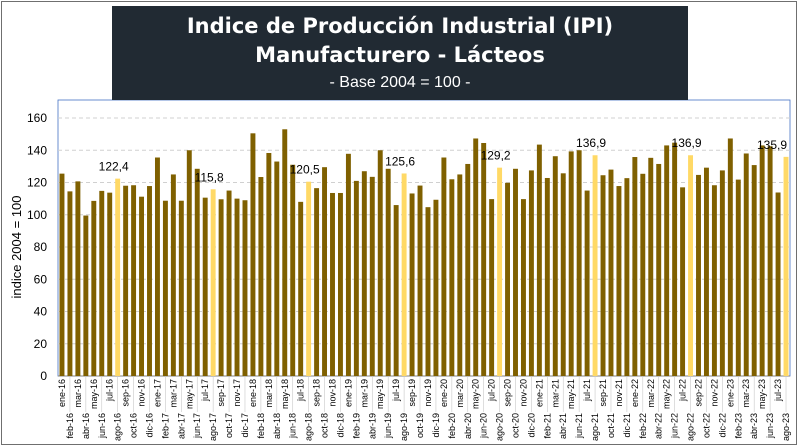 This screenshot has height=448, width=800. I want to click on x-tick-label: dic-19, so click(436, 425).